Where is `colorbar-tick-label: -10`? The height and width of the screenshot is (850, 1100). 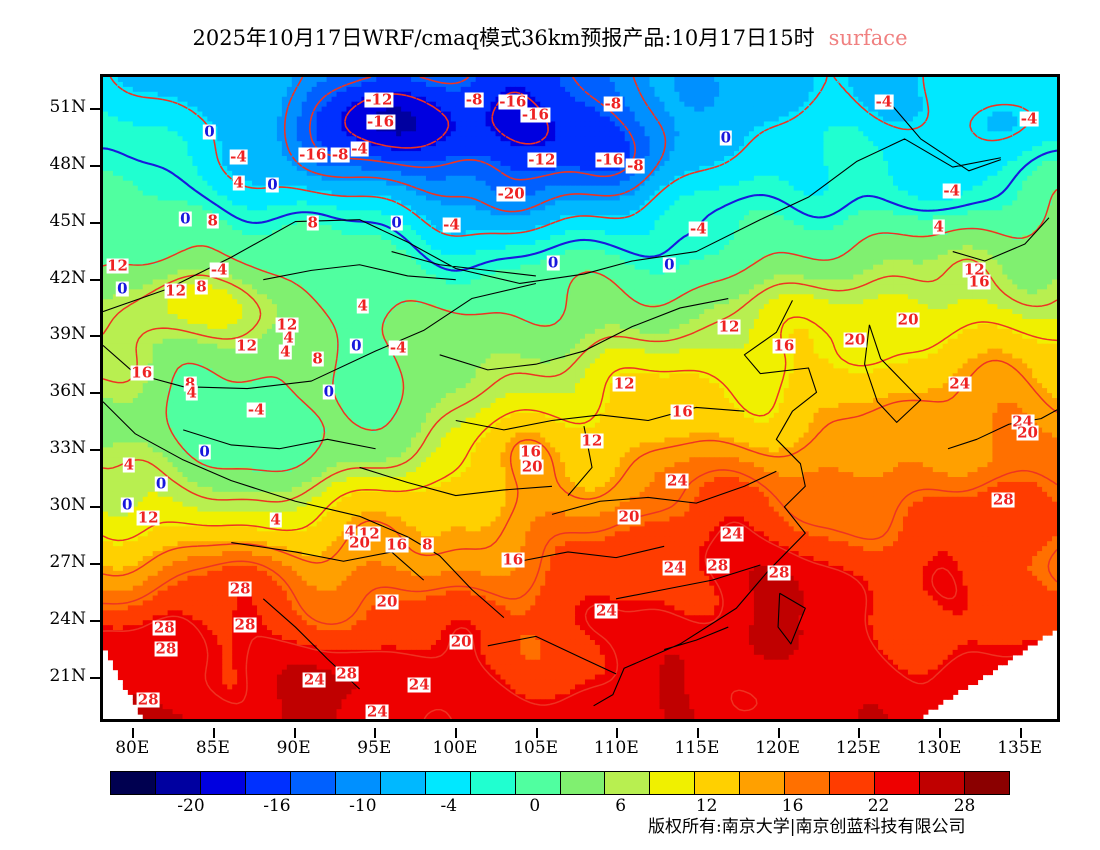
colorbar-tick-label: -10 is located at coordinates (362, 806).